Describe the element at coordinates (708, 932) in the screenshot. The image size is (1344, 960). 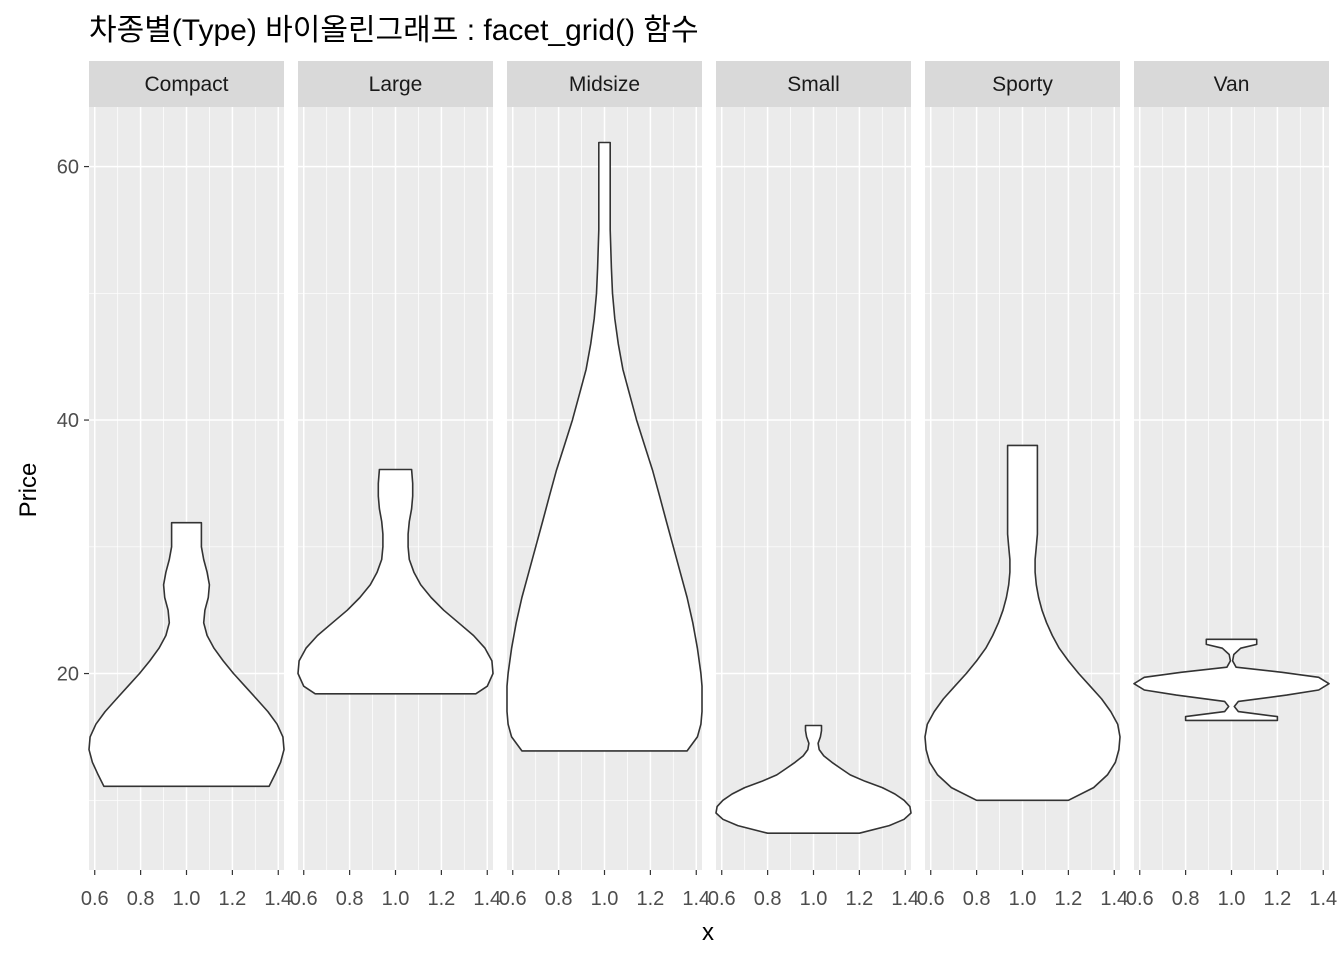
I see `x-axis-title: x` at that location.